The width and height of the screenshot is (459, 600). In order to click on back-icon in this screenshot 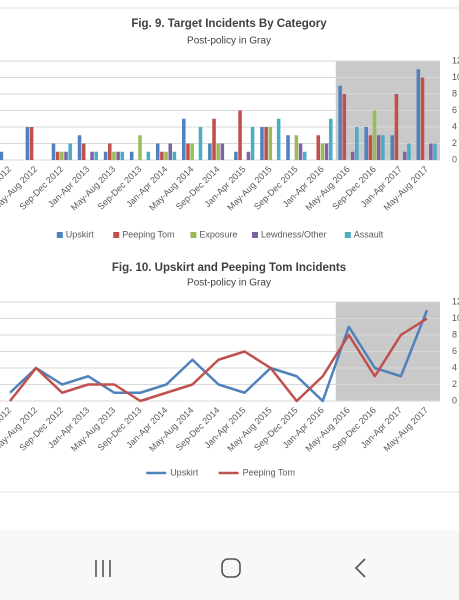, I will do `click(360, 568)`.